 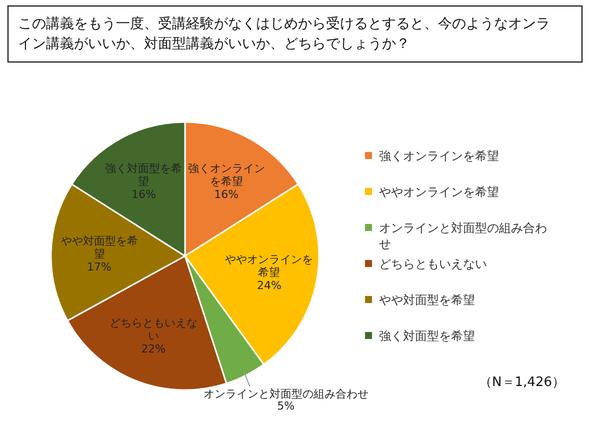 What do you see at coordinates (522, 382) in the screenshot?
I see `text: （N＝1,426）` at bounding box center [522, 382].